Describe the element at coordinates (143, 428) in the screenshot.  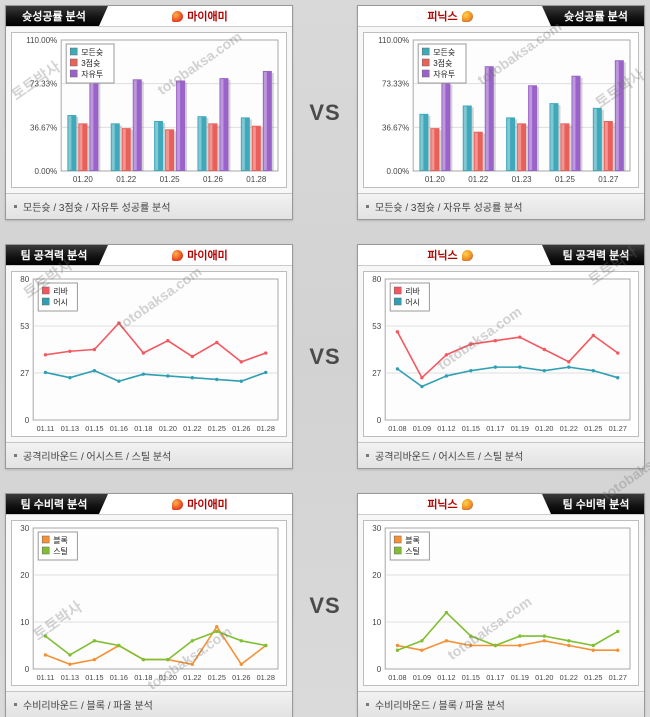
I see `svg-text: 01.18` at that location.